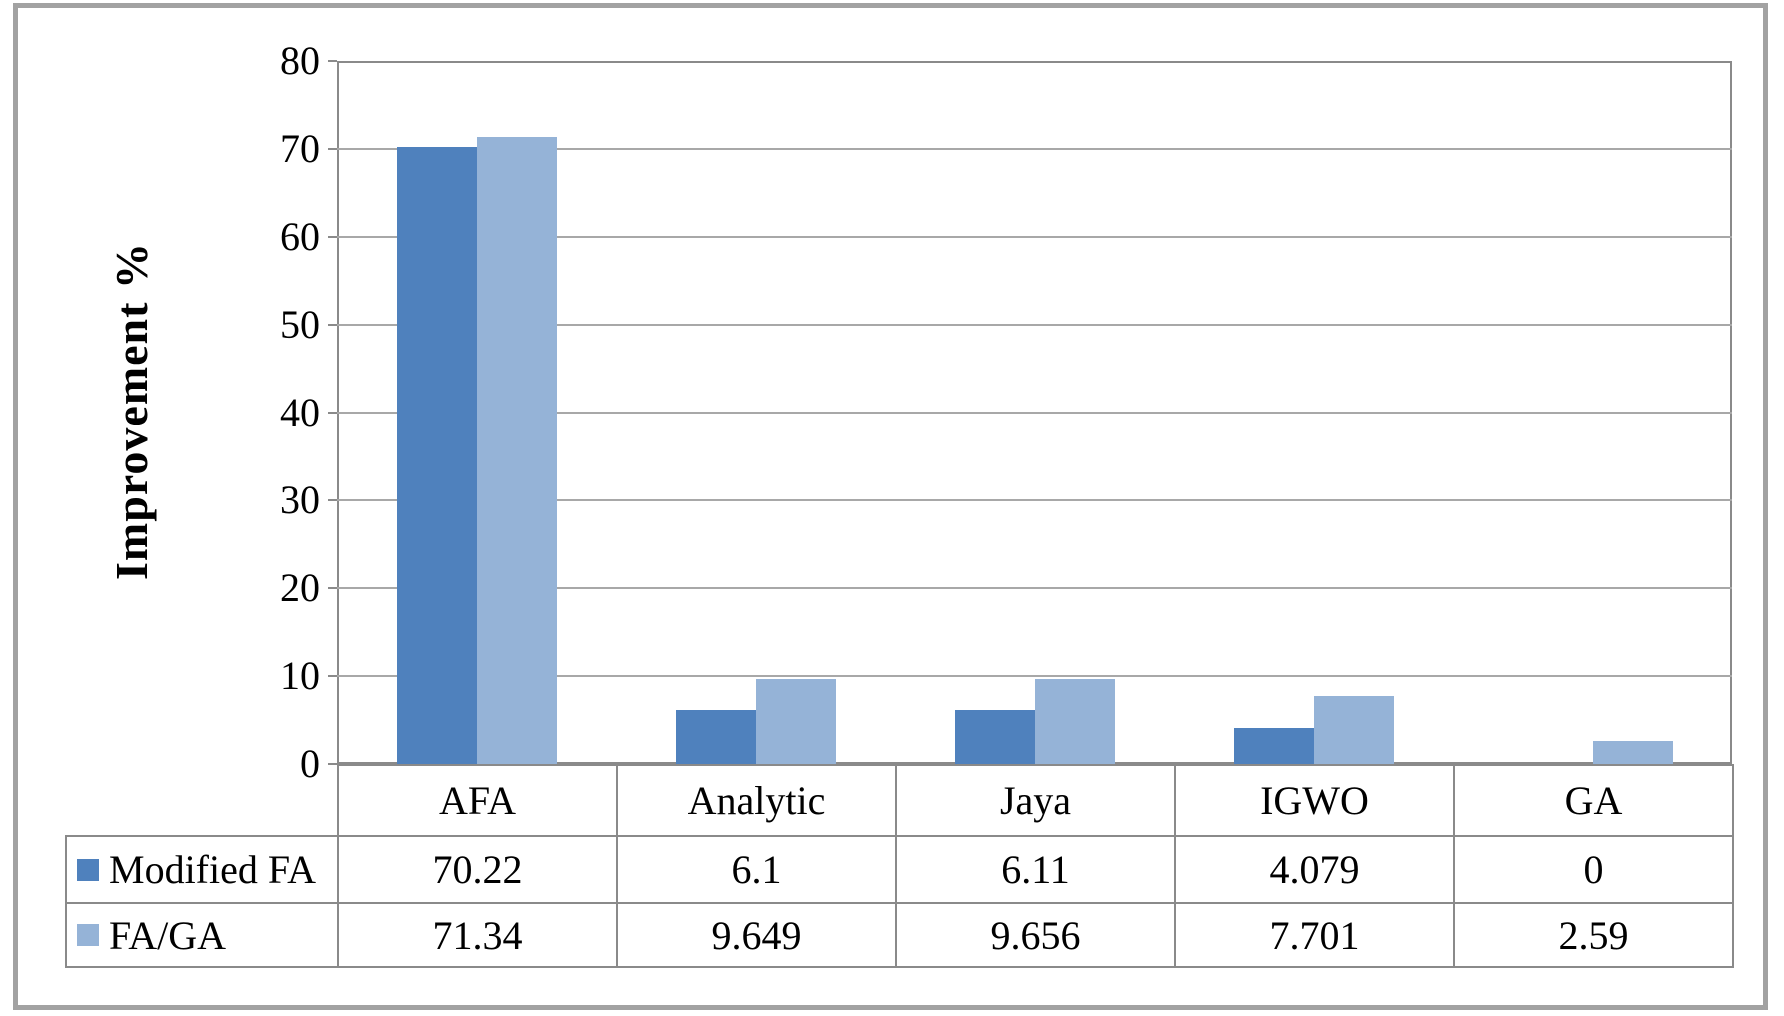 The height and width of the screenshot is (1016, 1784). Describe the element at coordinates (168, 935) in the screenshot. I see `legend-label: FA/GA` at that location.